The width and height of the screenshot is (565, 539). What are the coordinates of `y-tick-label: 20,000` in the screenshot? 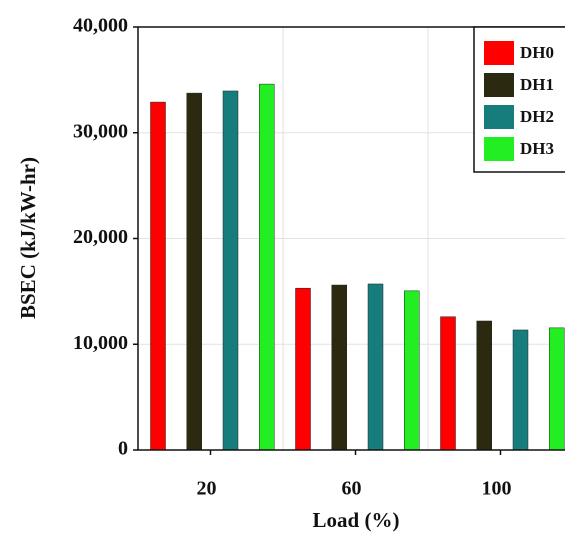 It's located at (100, 237).